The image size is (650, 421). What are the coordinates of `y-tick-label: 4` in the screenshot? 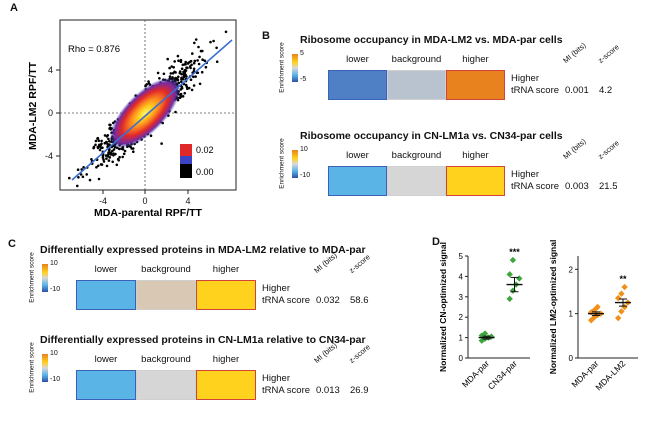 It's located at (461, 276).